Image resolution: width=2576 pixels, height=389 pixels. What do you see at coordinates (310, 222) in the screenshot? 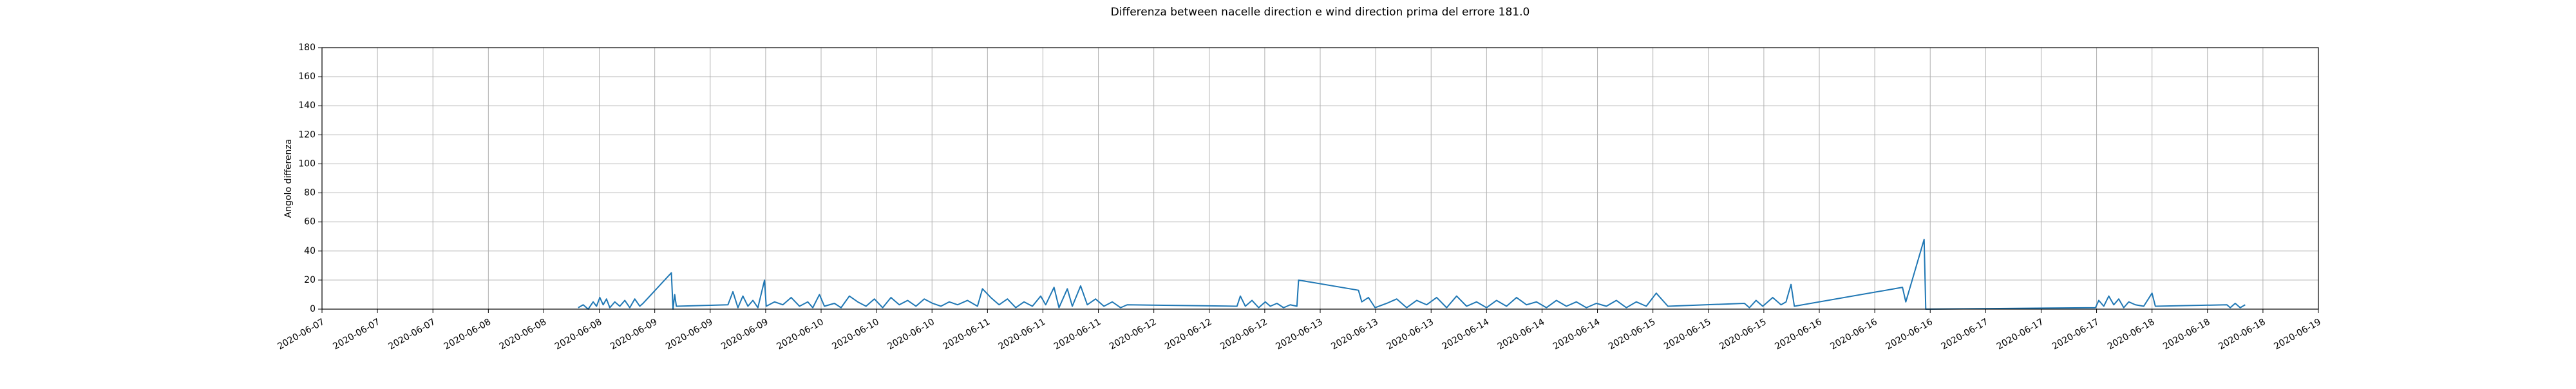
I see `y-tick-label: 60` at bounding box center [310, 222].